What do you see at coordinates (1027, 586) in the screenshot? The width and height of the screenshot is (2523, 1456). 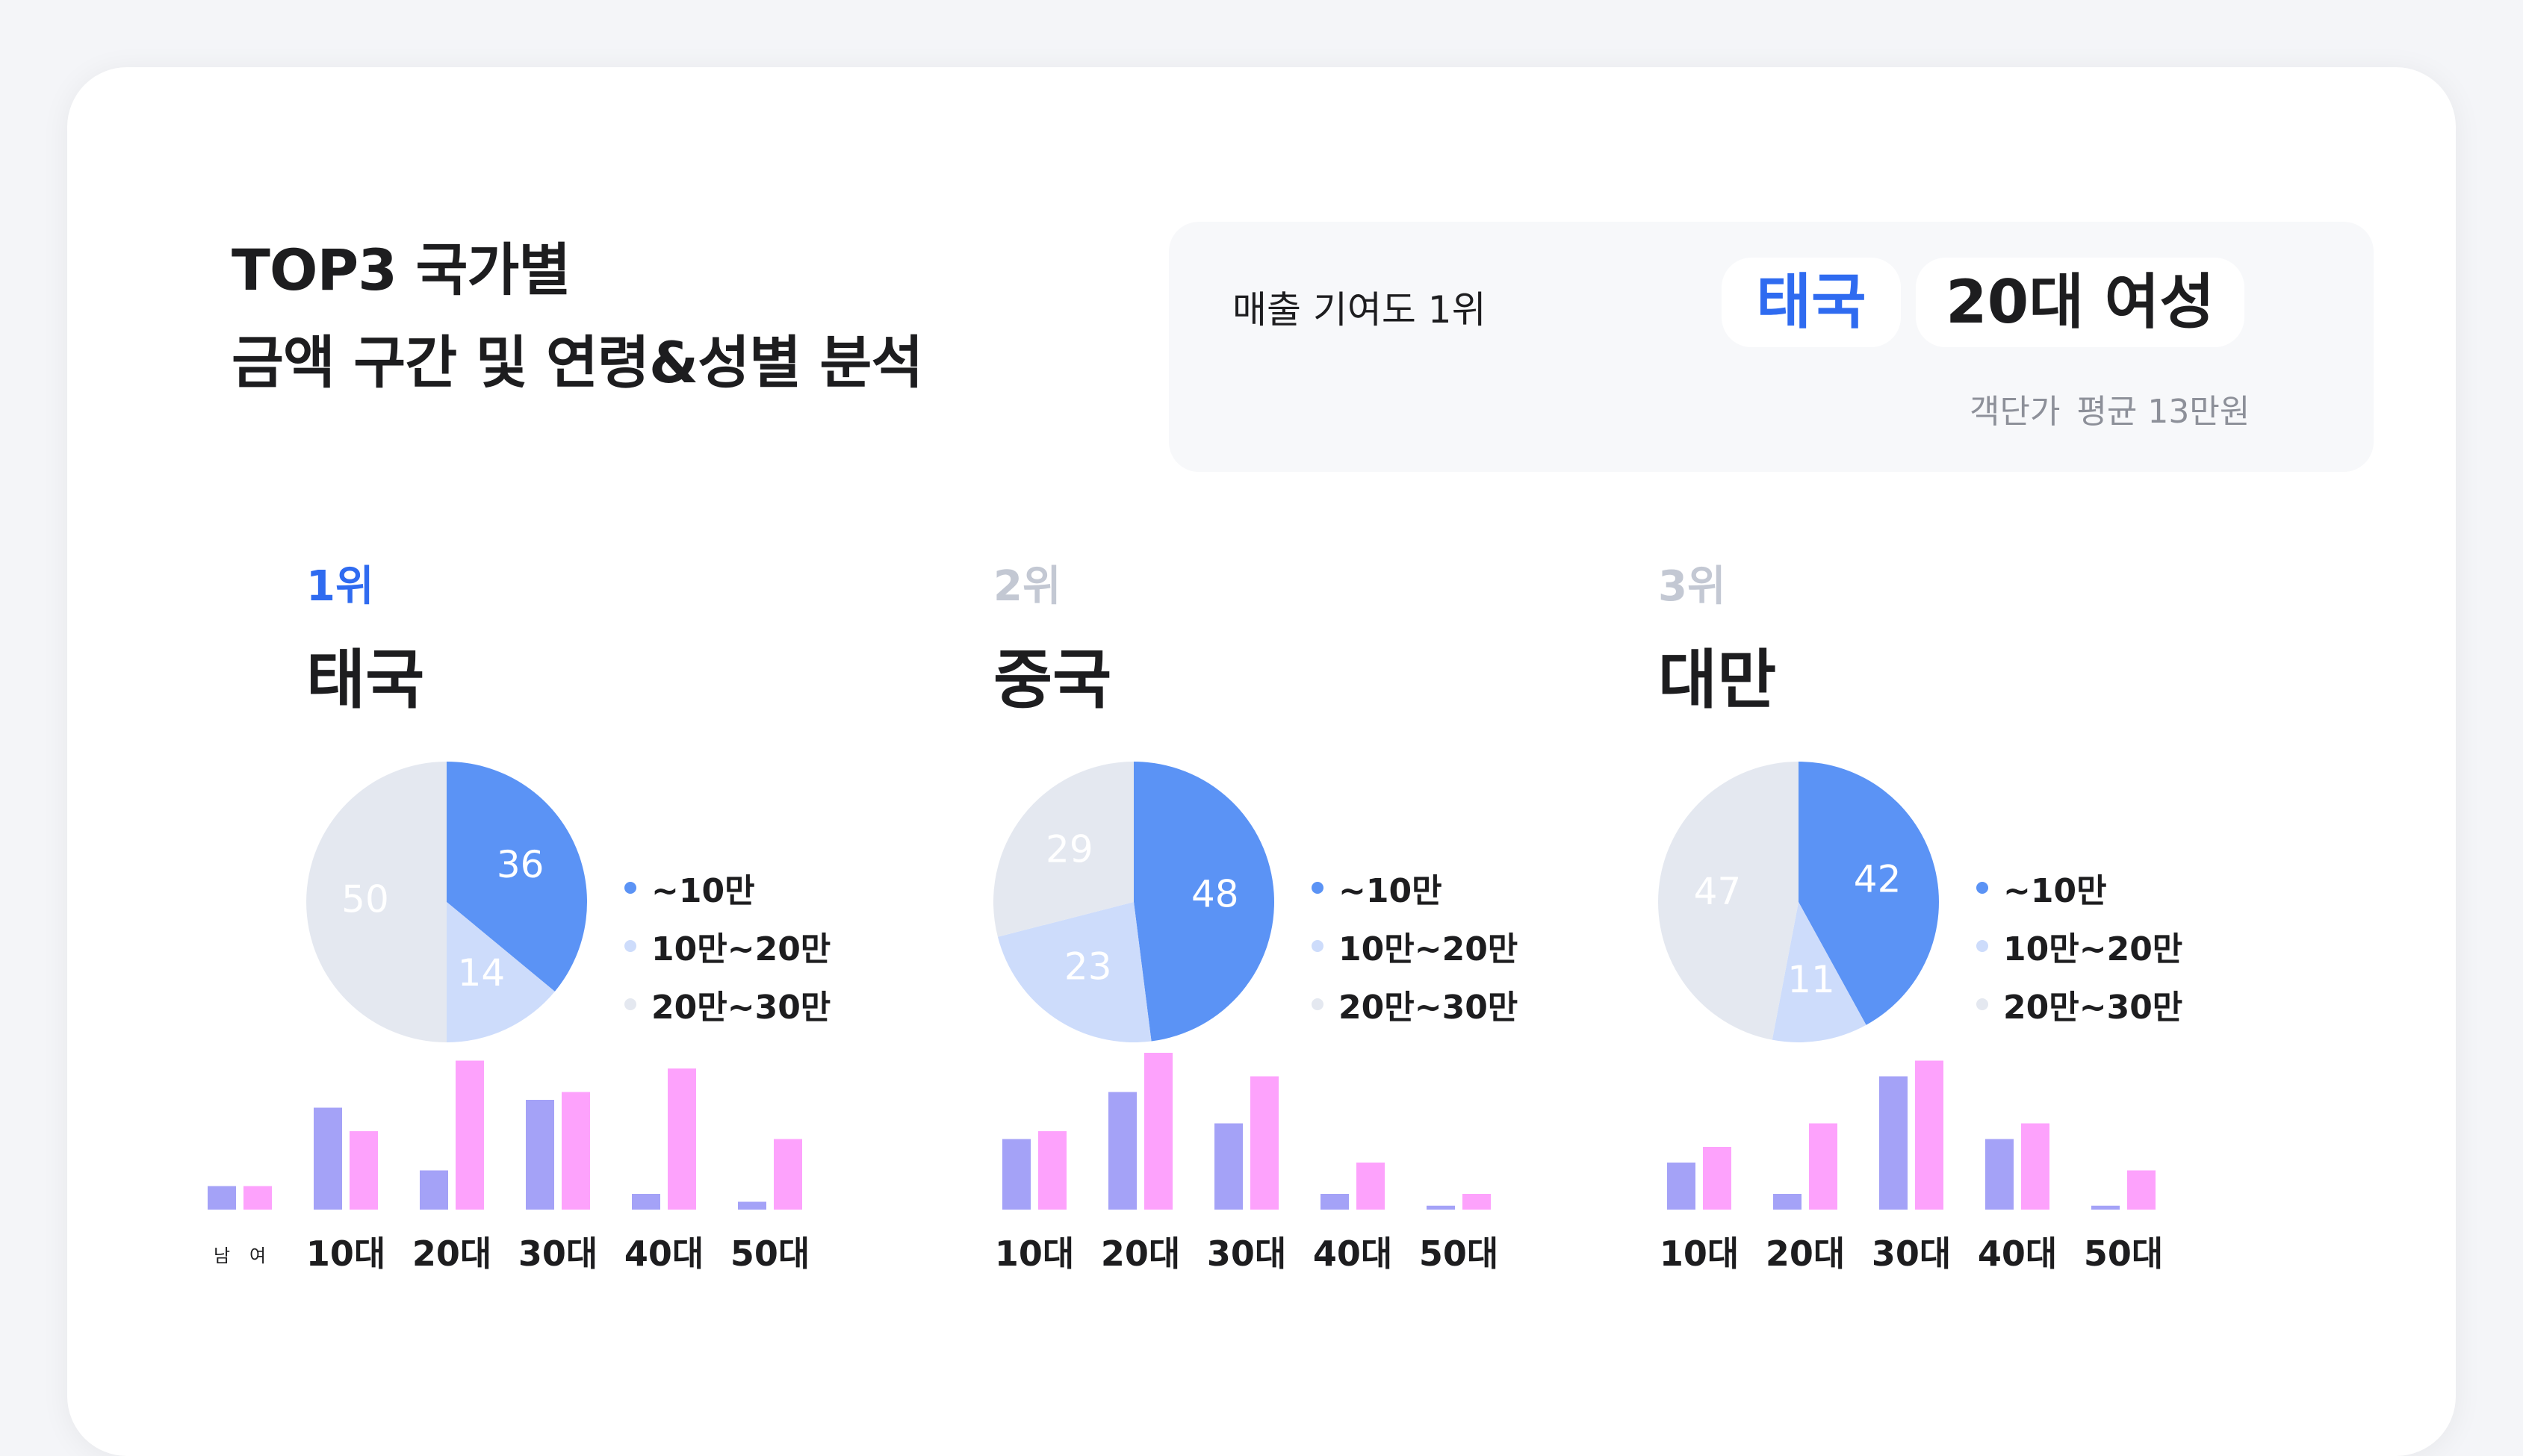 I see `rank-label: 2위` at bounding box center [1027, 586].